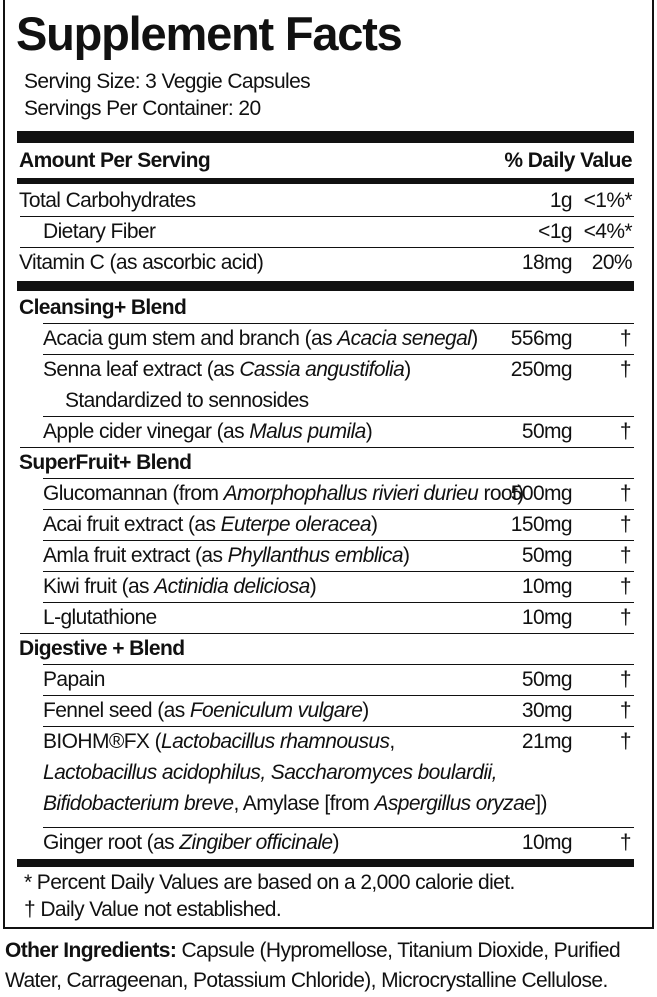 The width and height of the screenshot is (657, 997). I want to click on ingredient-name-segment: Standardized to sennosides, so click(187, 400).